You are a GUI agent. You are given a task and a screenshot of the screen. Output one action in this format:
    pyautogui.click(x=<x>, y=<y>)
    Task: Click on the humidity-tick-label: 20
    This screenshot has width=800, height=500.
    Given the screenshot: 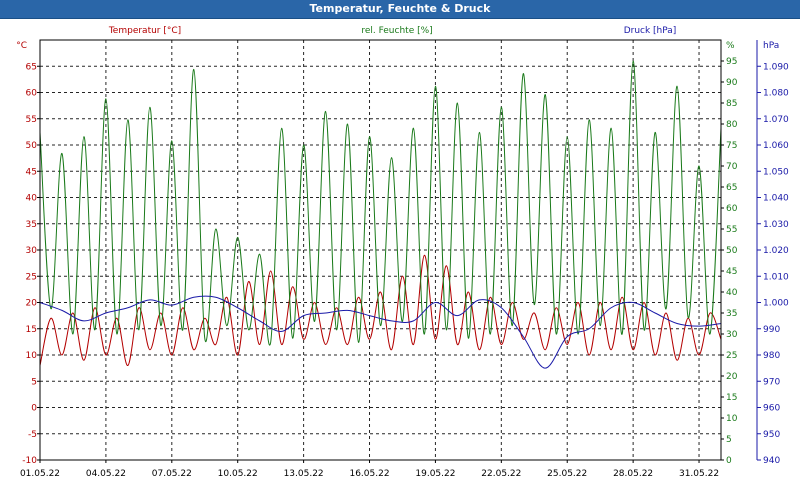 What is the action you would take?
    pyautogui.click(x=732, y=377)
    